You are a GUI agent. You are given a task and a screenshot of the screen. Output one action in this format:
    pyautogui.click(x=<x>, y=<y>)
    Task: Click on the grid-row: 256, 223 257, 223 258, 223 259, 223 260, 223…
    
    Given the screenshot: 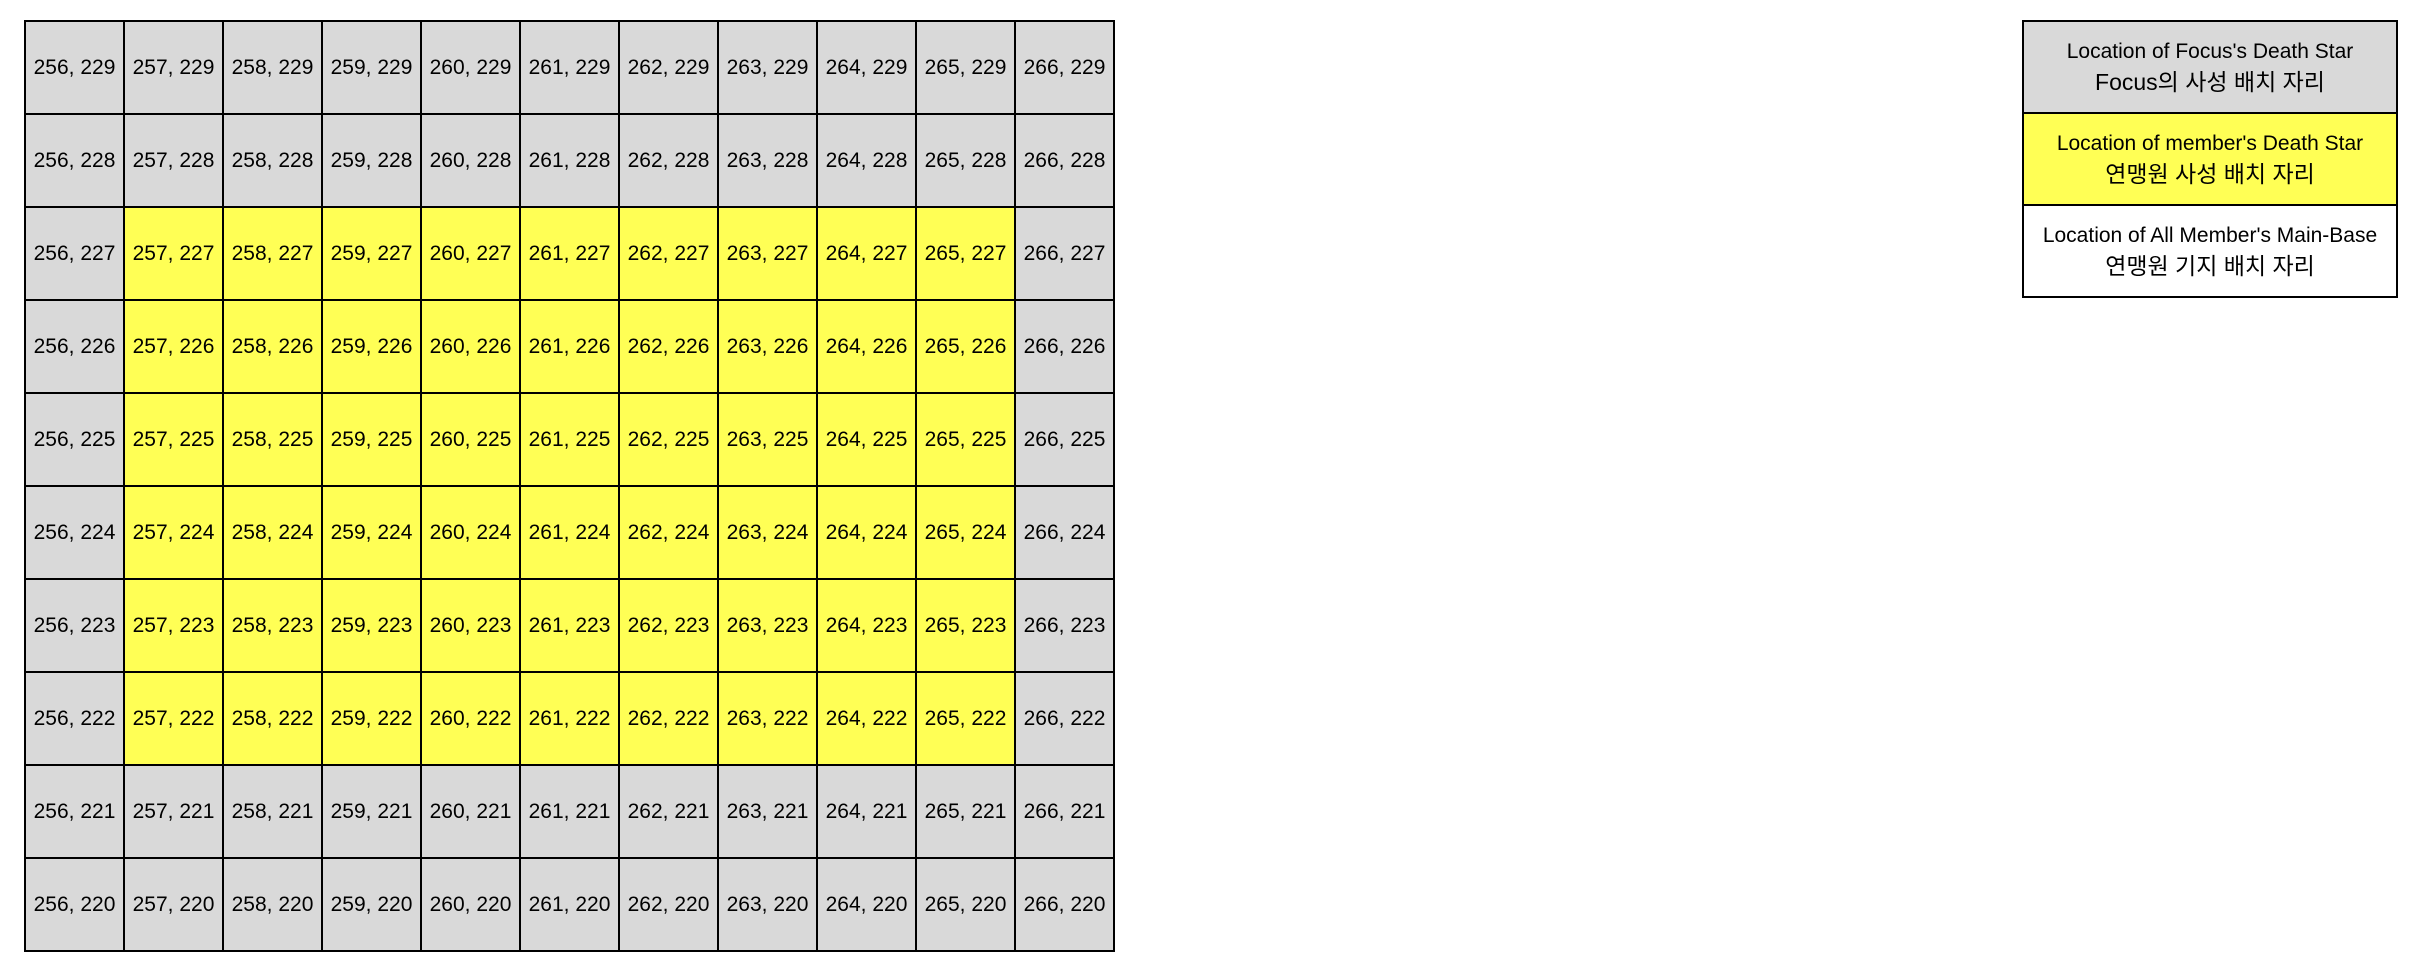 What is the action you would take?
    pyautogui.click(x=569, y=625)
    